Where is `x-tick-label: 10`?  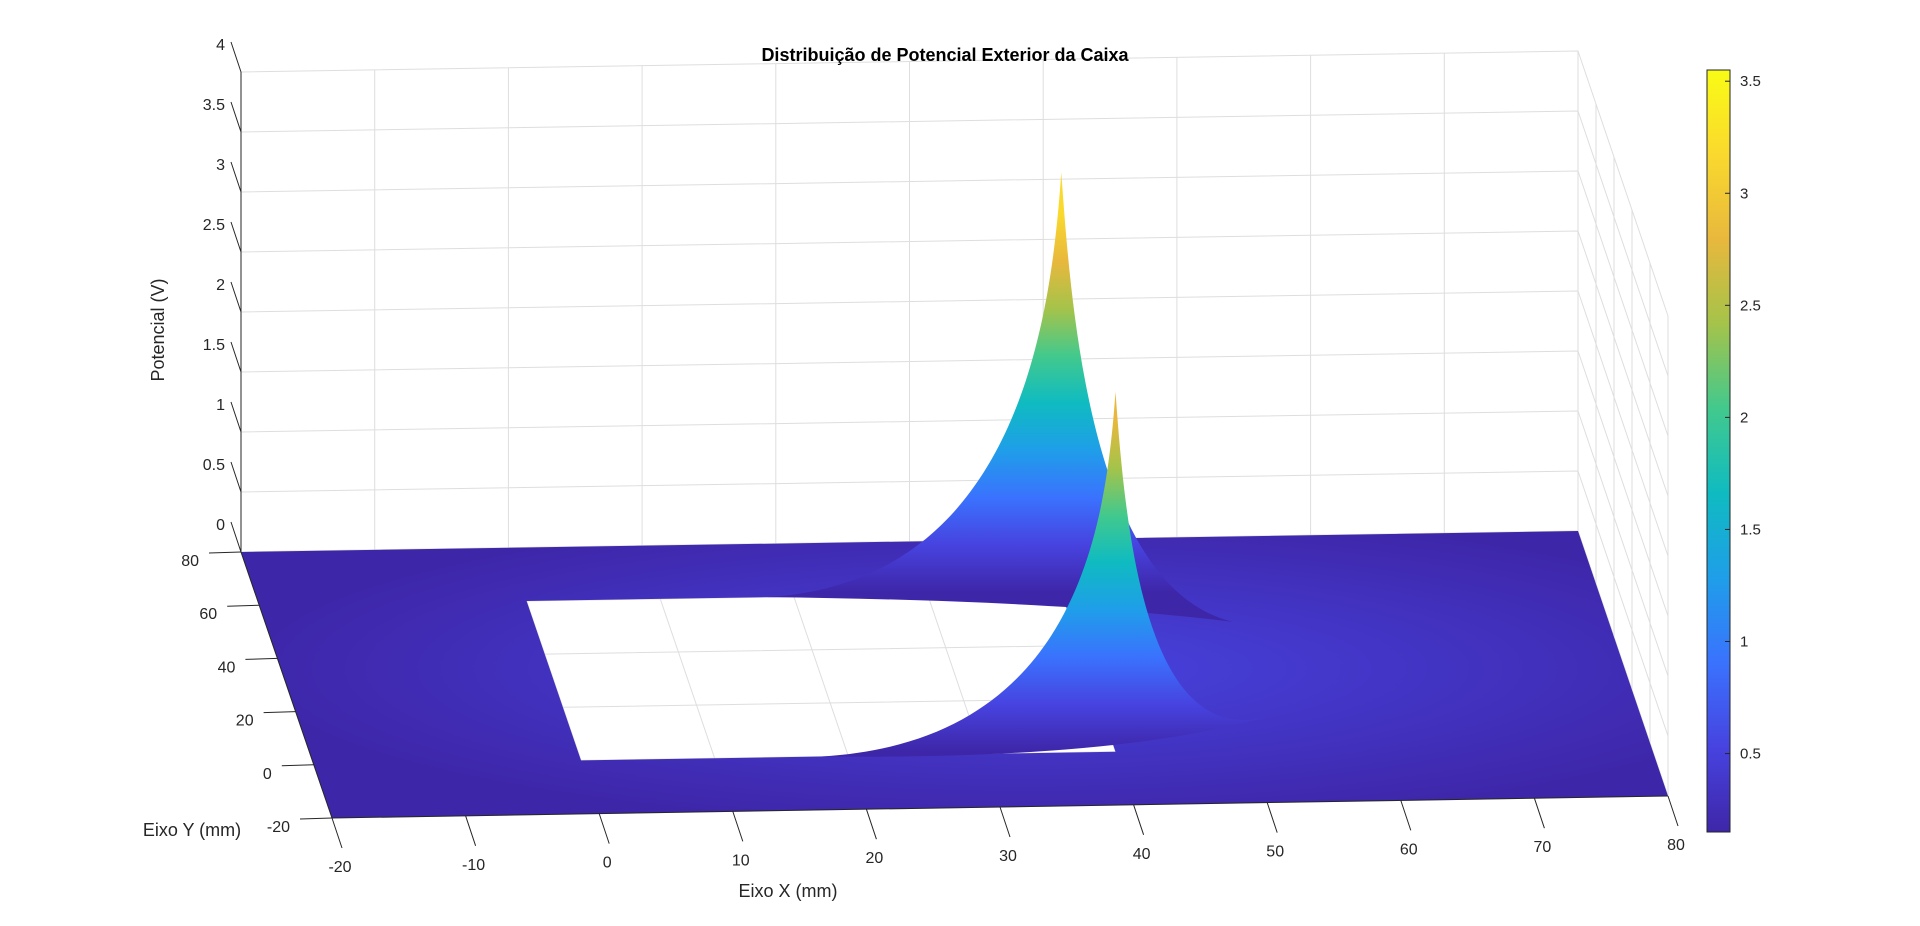 x-tick-label: 10 is located at coordinates (741, 860).